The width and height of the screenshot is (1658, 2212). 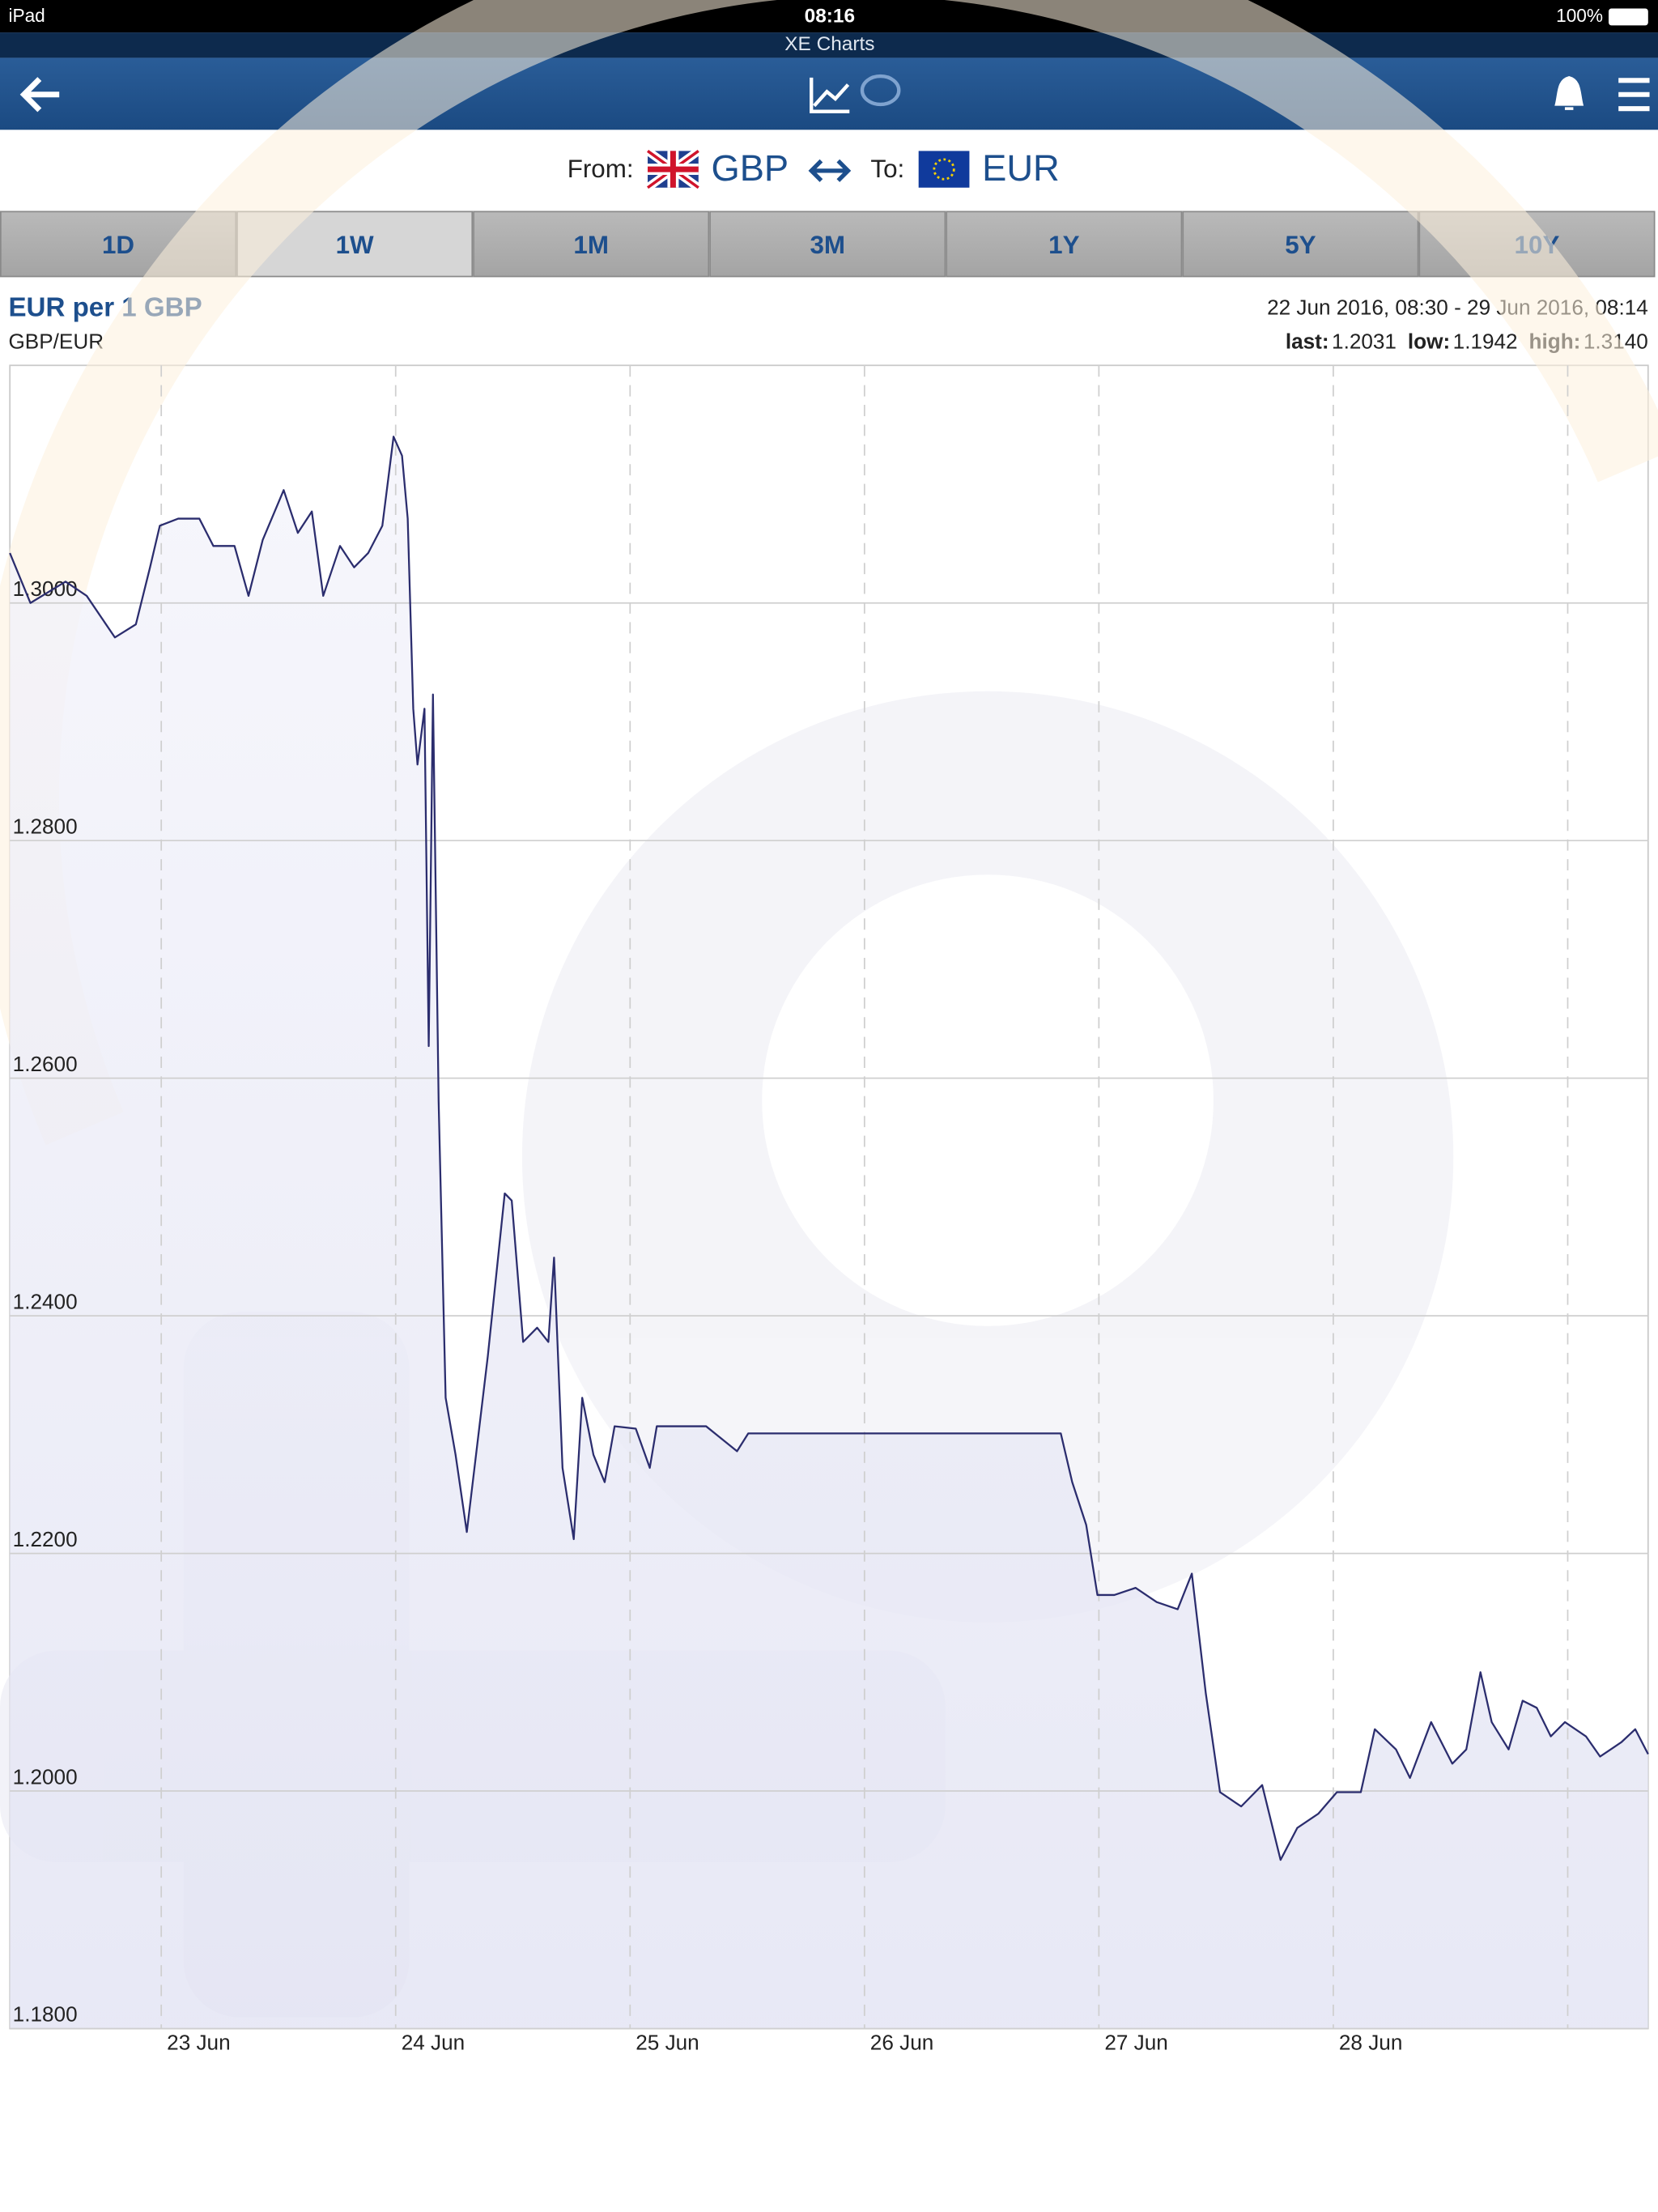 What do you see at coordinates (1634, 95) in the screenshot?
I see `menu-button` at bounding box center [1634, 95].